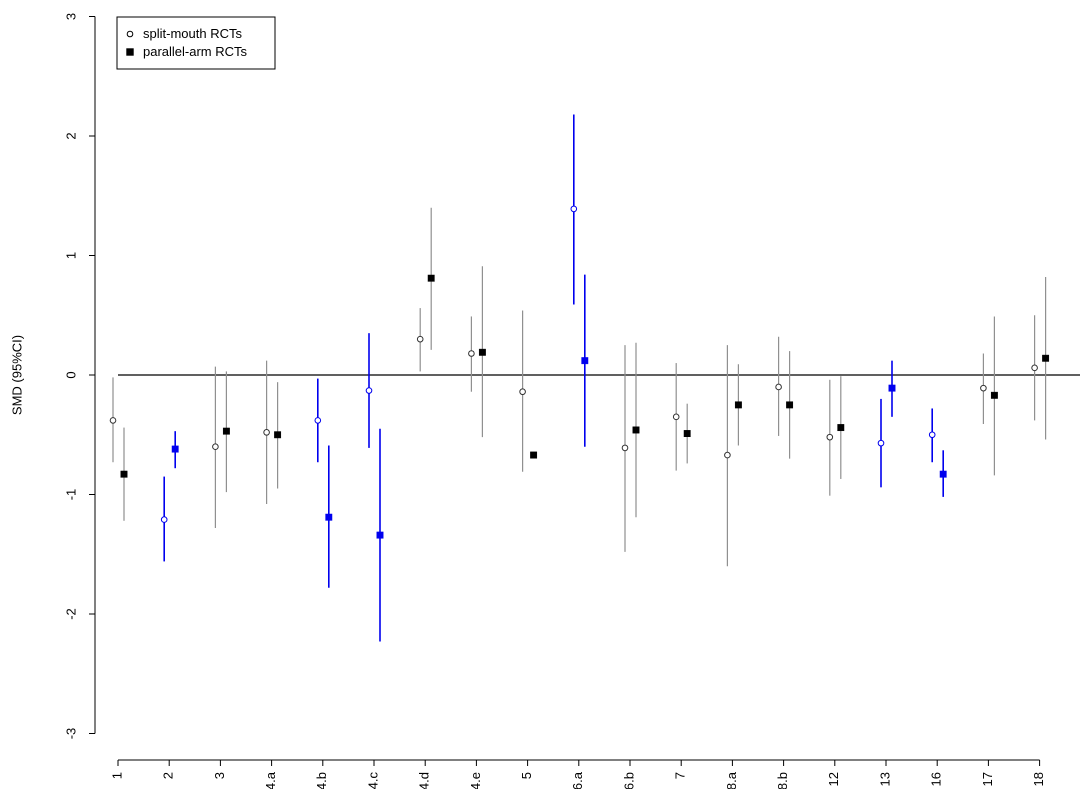 The image size is (1080, 789). Describe the element at coordinates (192, 33) in the screenshot. I see `legend-label-split-mouth: split-mouth RCTs` at that location.